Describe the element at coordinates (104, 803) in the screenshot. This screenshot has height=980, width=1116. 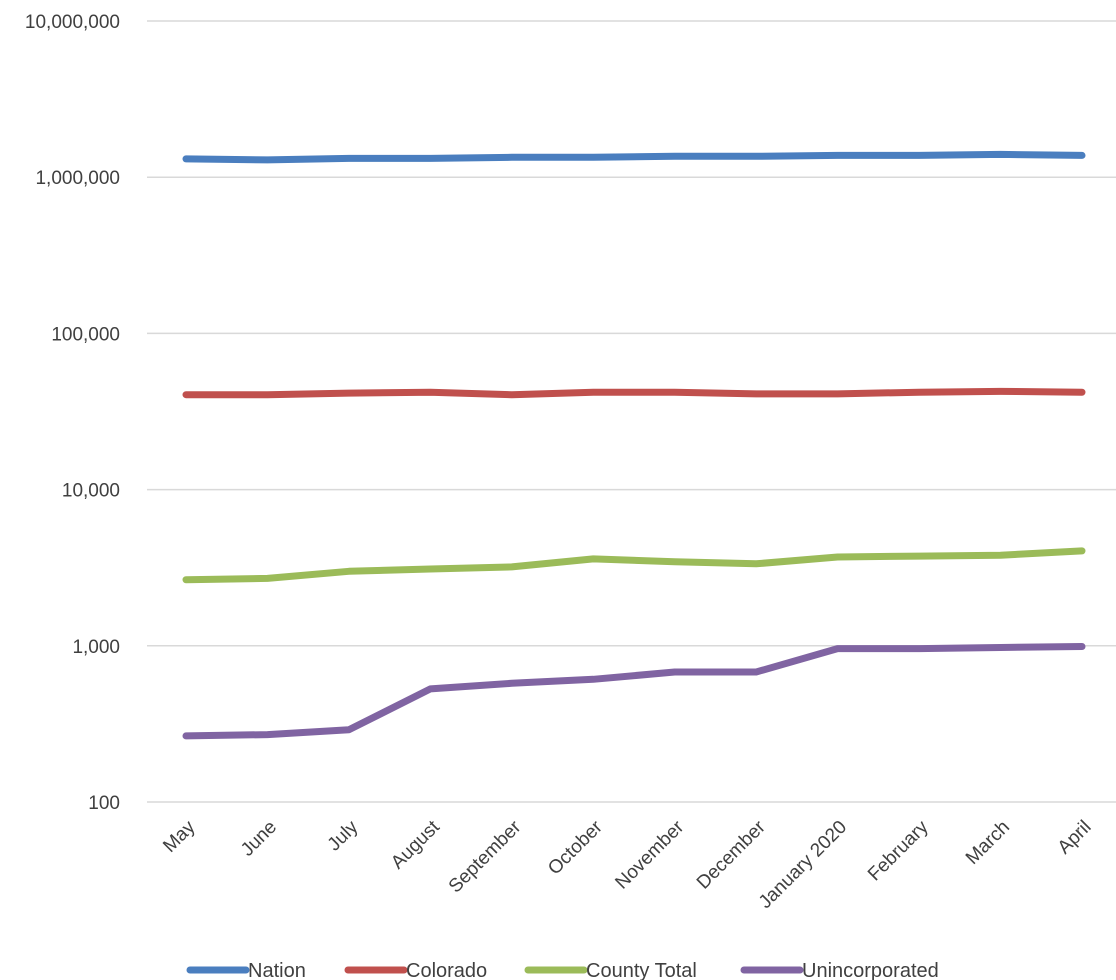
I see `y-tick-label: 100` at that location.